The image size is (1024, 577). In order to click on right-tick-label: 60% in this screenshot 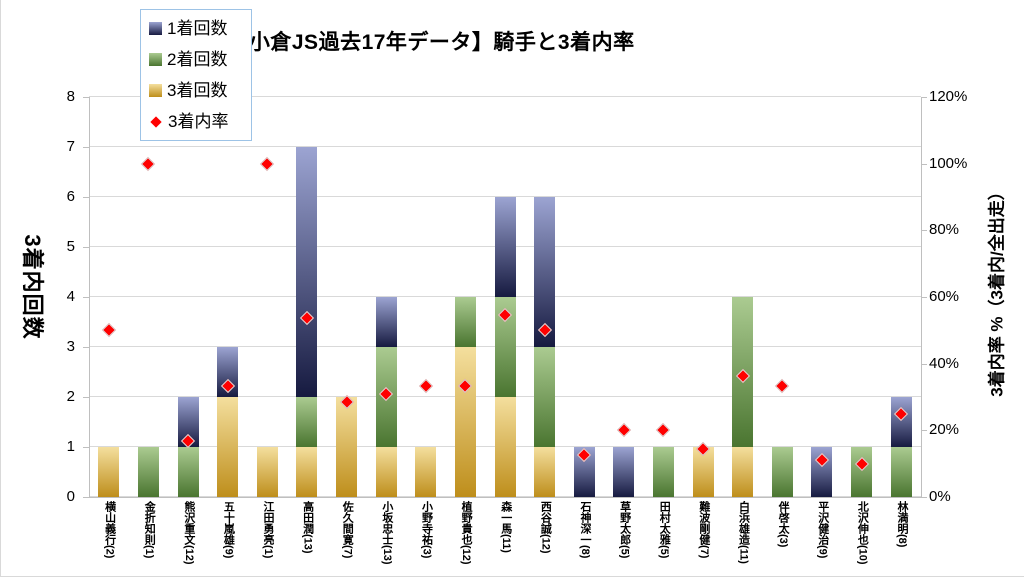, I will do `click(944, 296)`.